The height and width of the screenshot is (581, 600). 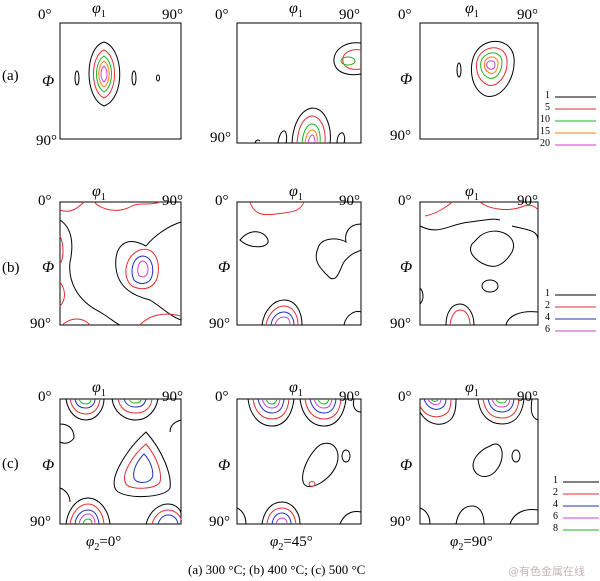 What do you see at coordinates (576, 504) in the screenshot?
I see `legend-c: 1 2 4 6 8` at bounding box center [576, 504].